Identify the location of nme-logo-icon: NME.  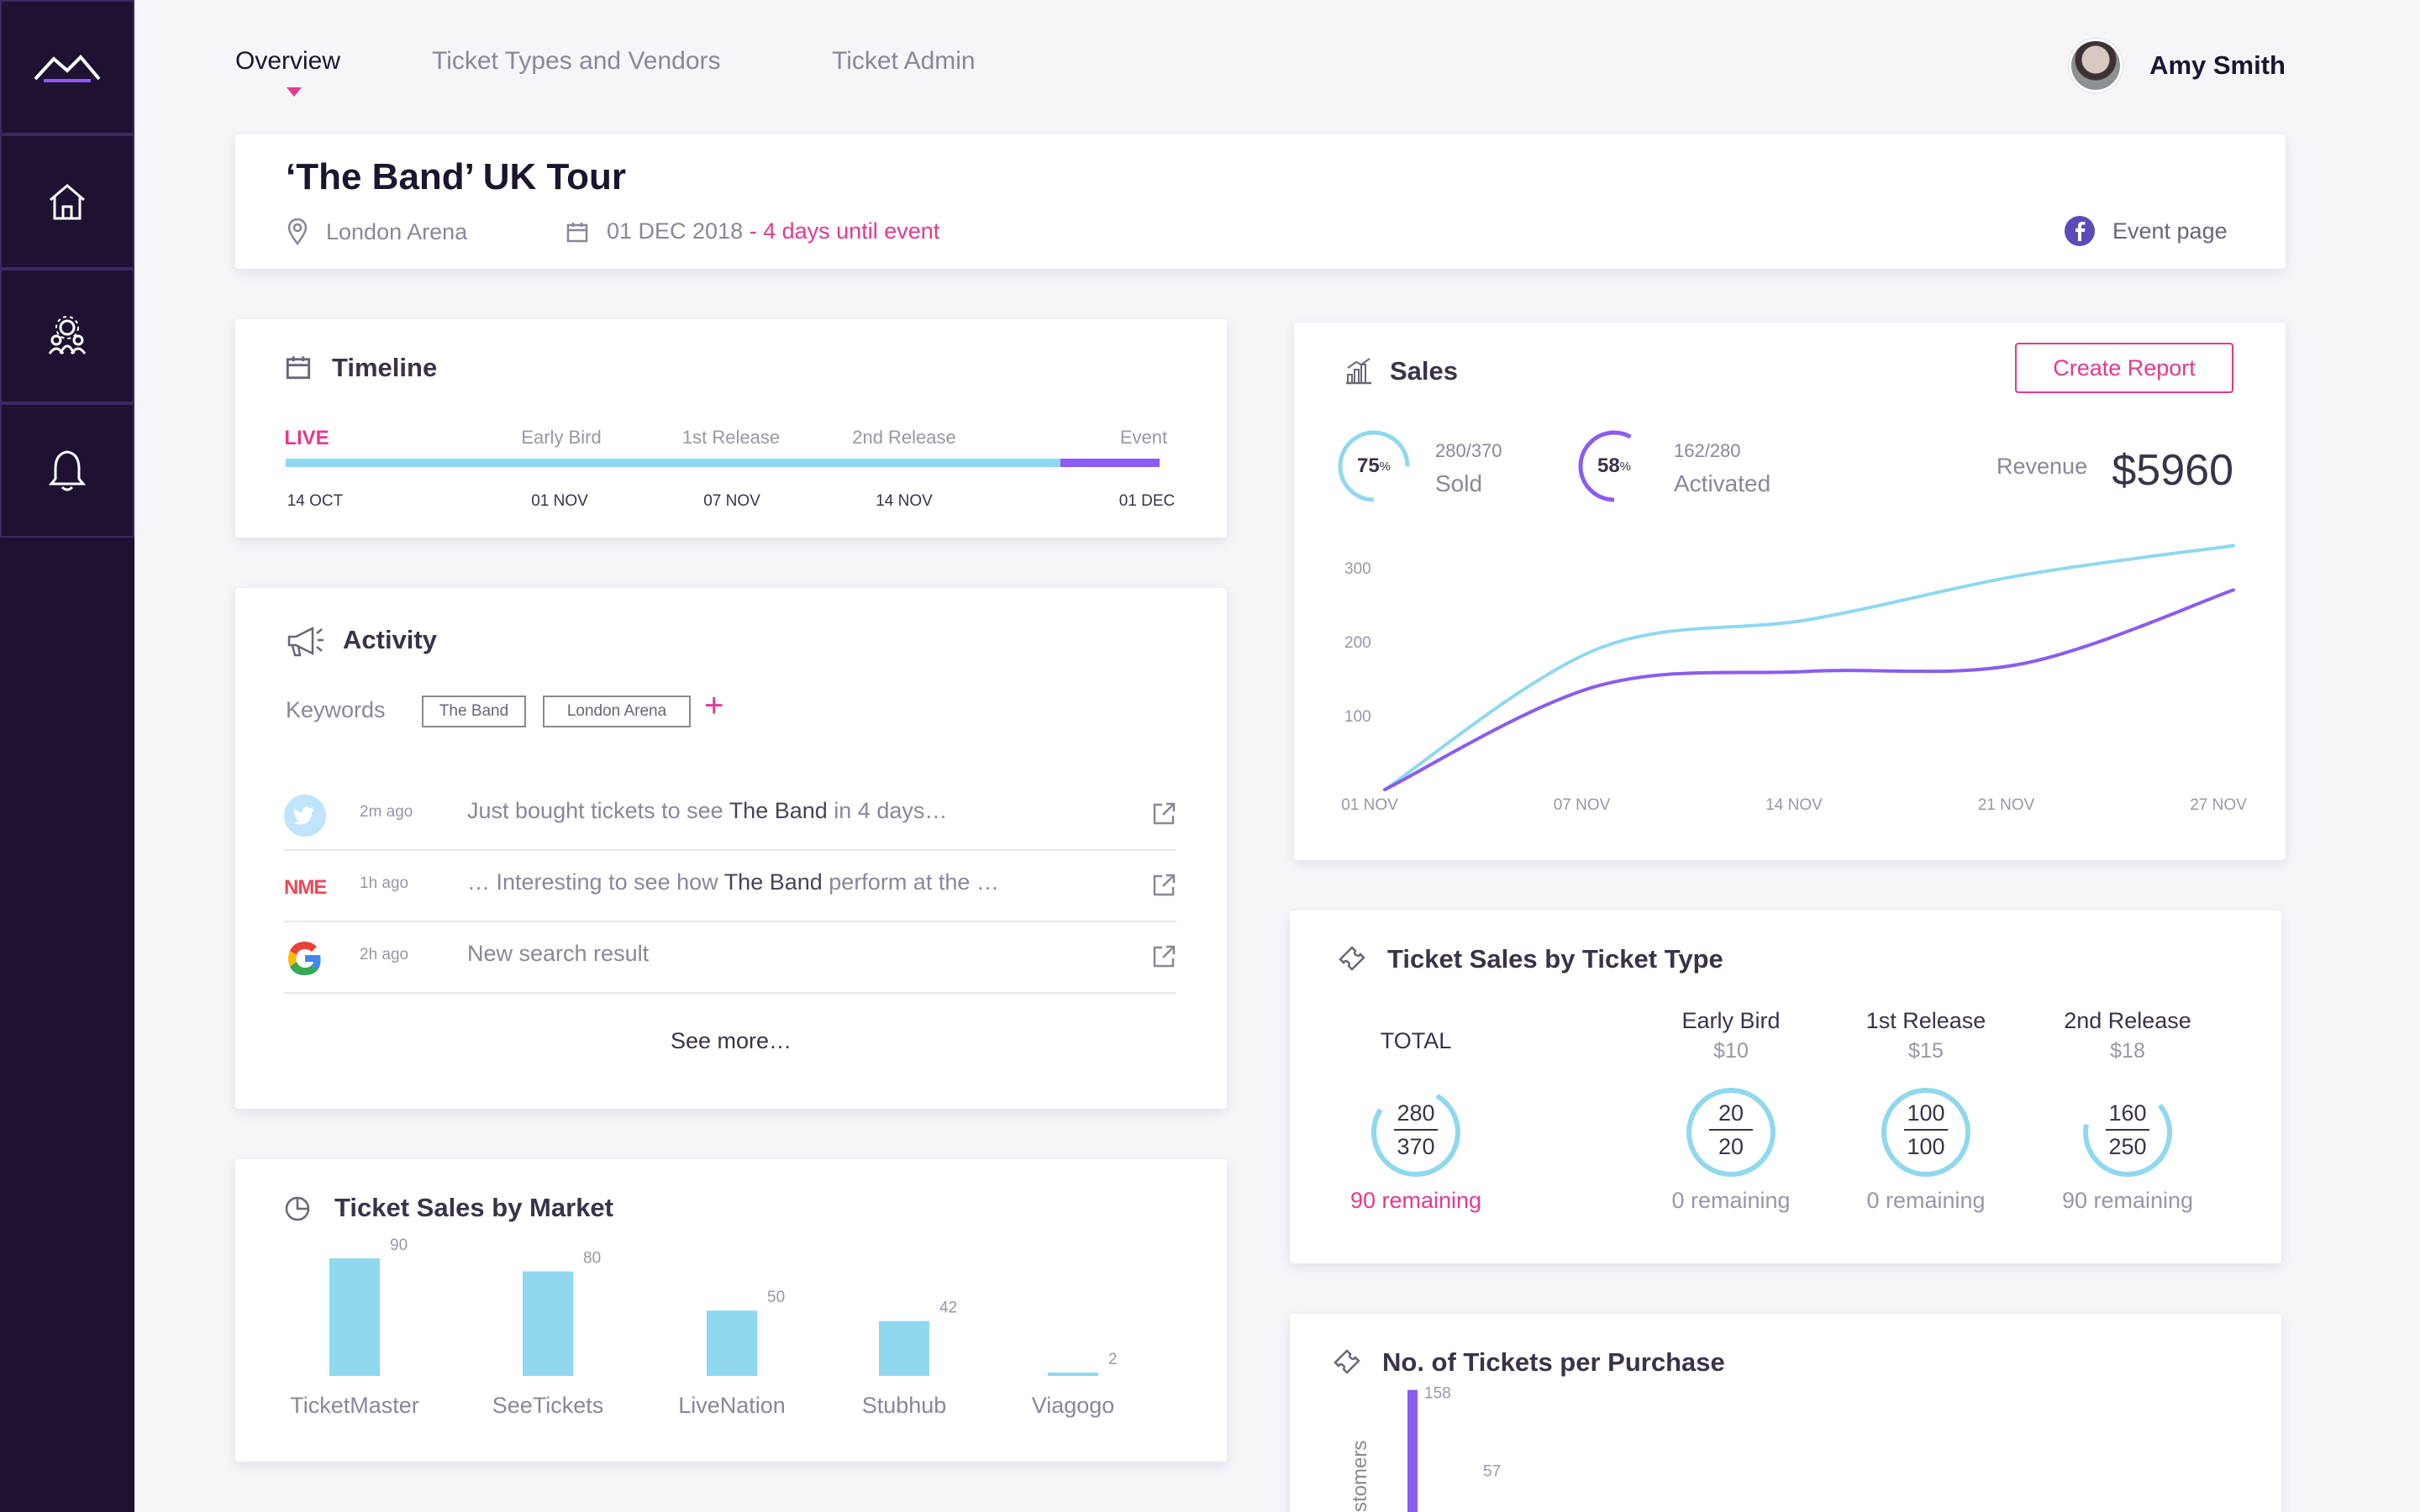
(306, 887).